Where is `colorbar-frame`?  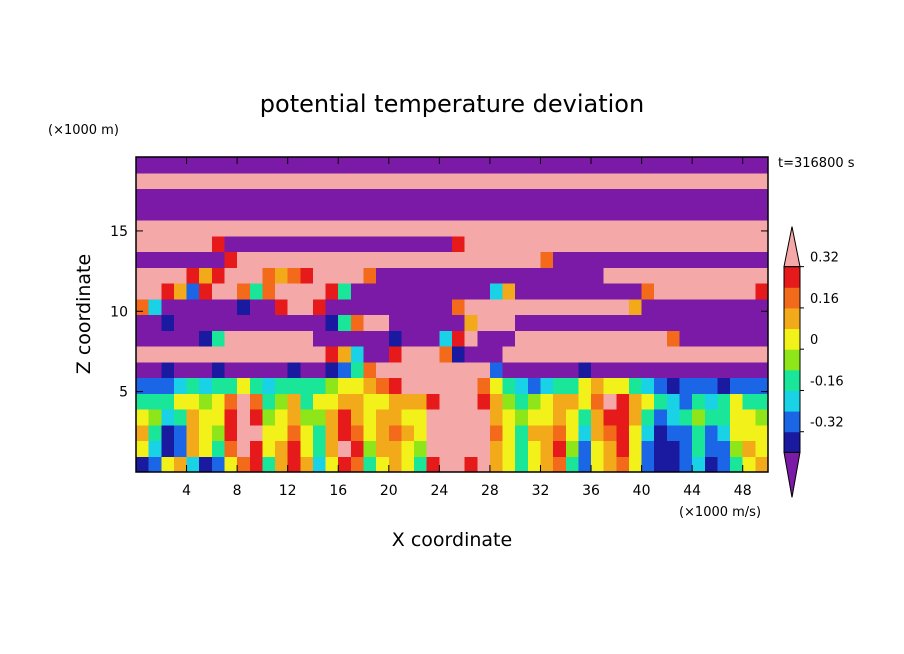
colorbar-frame is located at coordinates (792, 359).